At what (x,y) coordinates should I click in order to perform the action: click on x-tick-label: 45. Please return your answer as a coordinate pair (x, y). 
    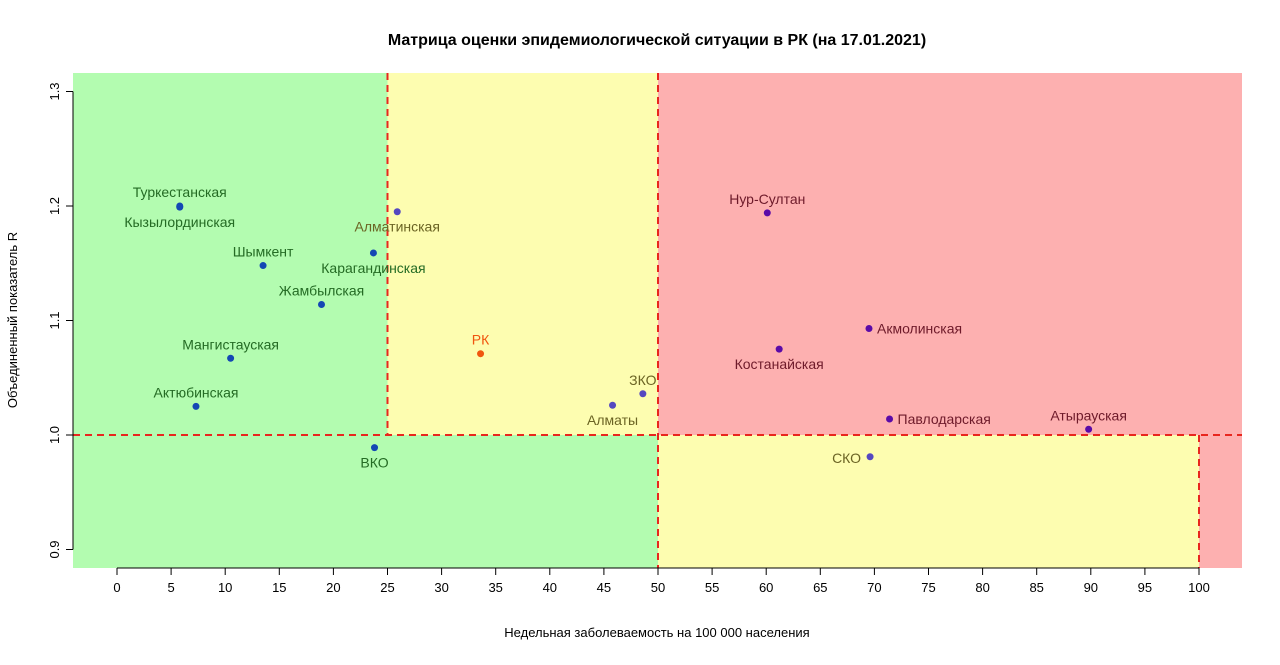
    Looking at the image, I should click on (604, 587).